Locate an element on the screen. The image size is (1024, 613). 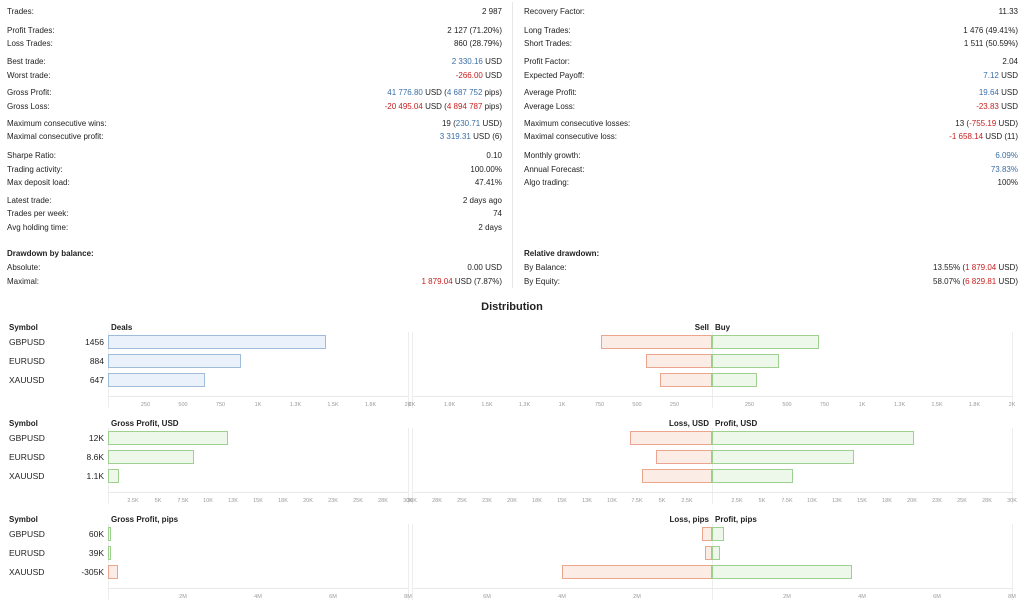
row-value-label: 39K is located at coordinates (96, 553).